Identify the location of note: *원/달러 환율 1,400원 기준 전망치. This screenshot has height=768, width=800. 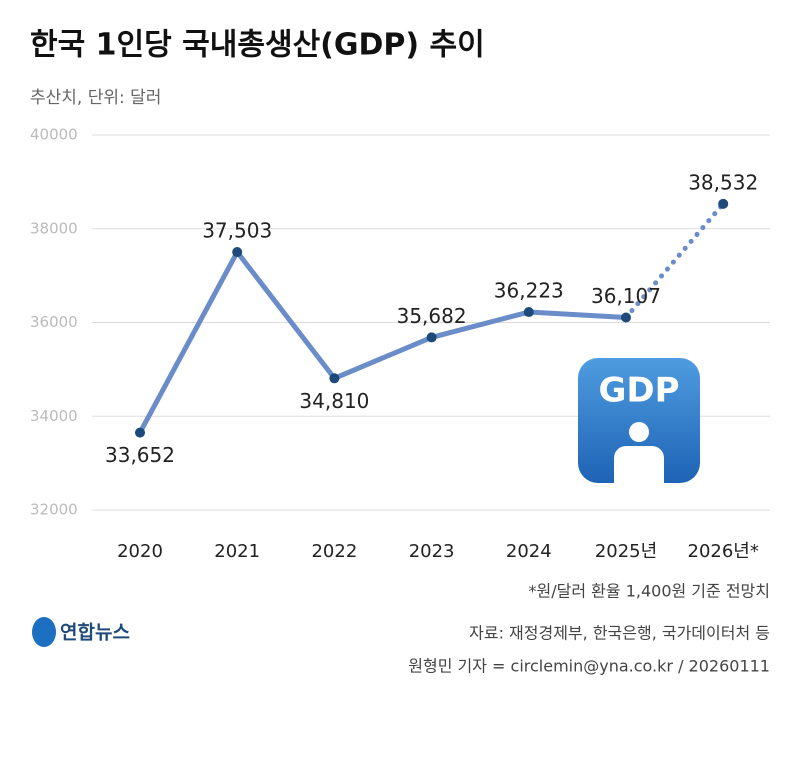
(649, 591).